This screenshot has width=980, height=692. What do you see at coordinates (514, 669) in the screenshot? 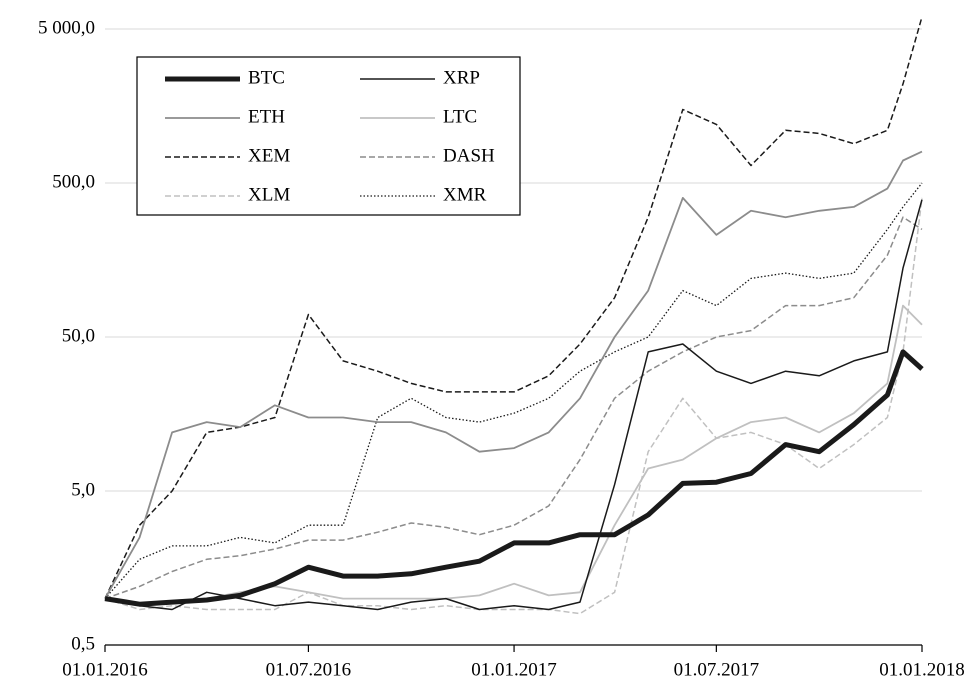
I see `x-tick-label: 01.01.2017` at bounding box center [514, 669].